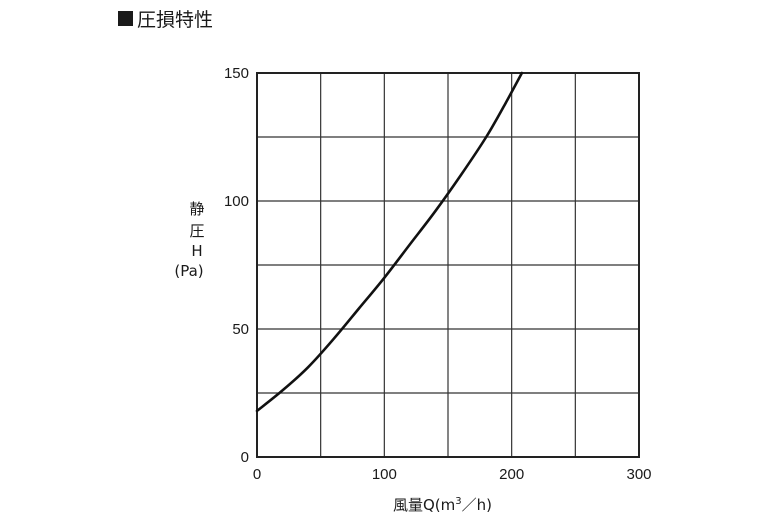  I want to click on heading-square-icon, so click(125, 18).